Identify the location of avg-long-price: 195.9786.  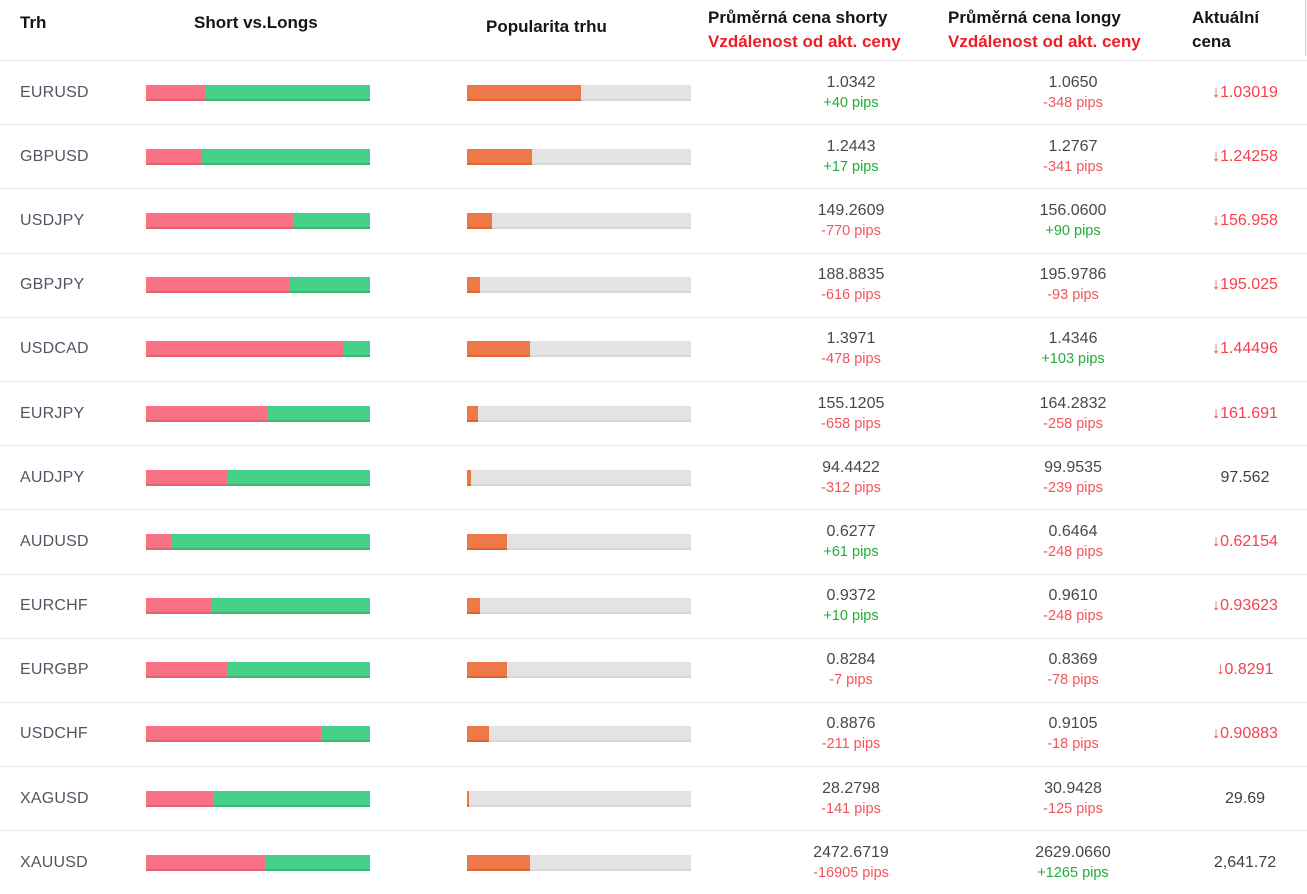
(1073, 275).